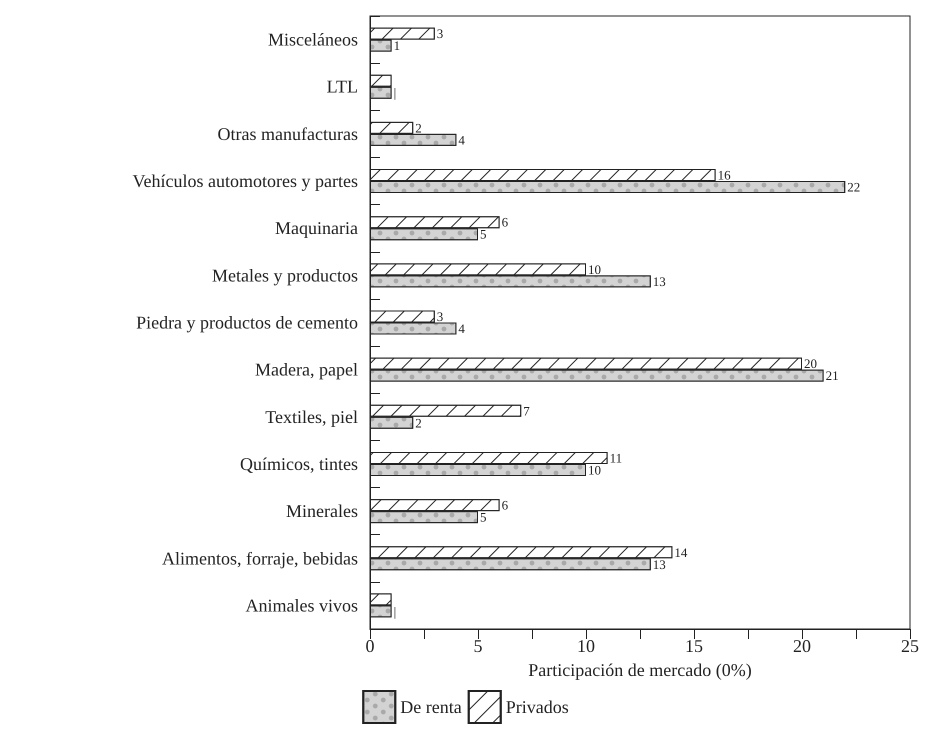 This screenshot has width=931, height=747. Describe the element at coordinates (810, 364) in the screenshot. I see `data-label: 20` at that location.